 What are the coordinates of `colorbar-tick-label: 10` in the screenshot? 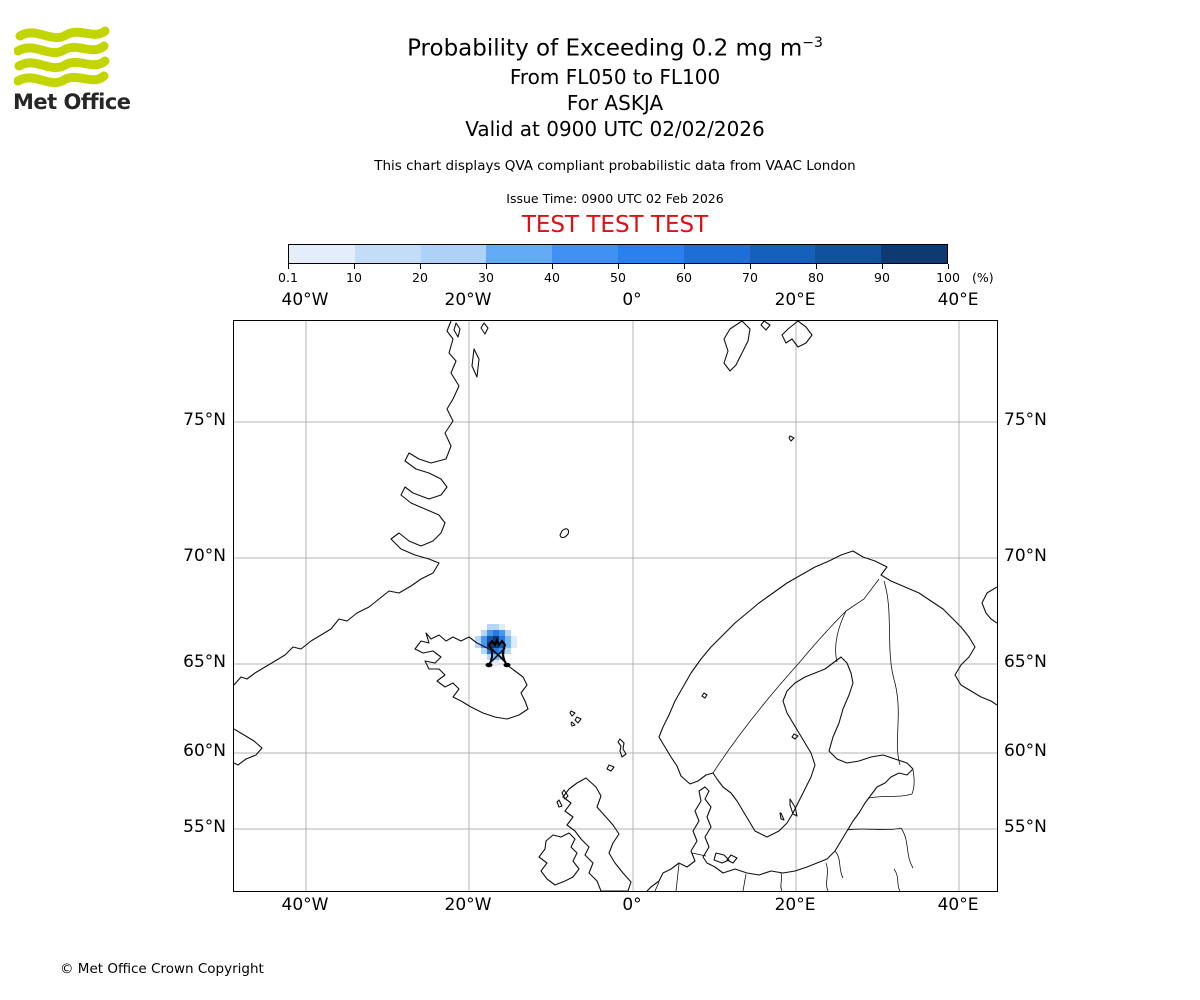 It's located at (354, 277).